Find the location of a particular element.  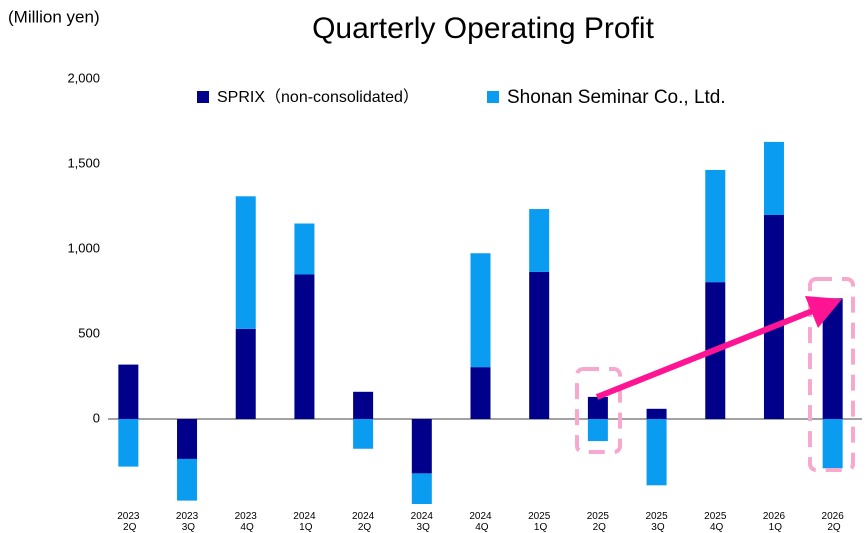

x-tick-label: 2026 1Q is located at coordinates (774, 522).